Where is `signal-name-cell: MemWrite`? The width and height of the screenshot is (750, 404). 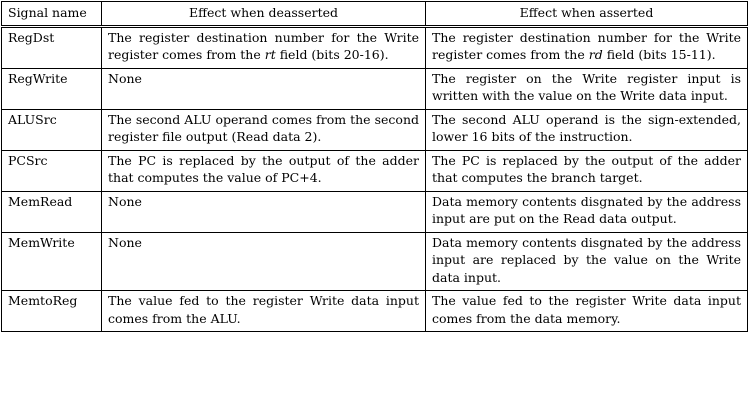 signal-name-cell: MemWrite is located at coordinates (51, 261).